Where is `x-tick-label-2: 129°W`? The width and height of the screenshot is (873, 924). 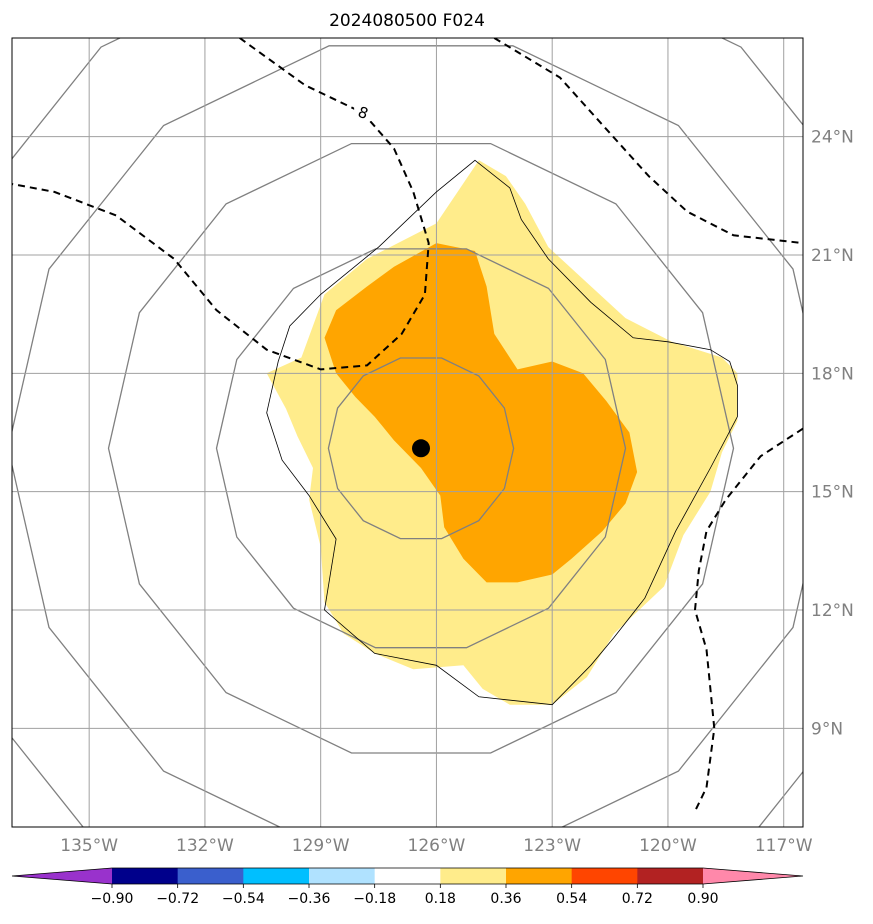 x-tick-label-2: 129°W is located at coordinates (321, 846).